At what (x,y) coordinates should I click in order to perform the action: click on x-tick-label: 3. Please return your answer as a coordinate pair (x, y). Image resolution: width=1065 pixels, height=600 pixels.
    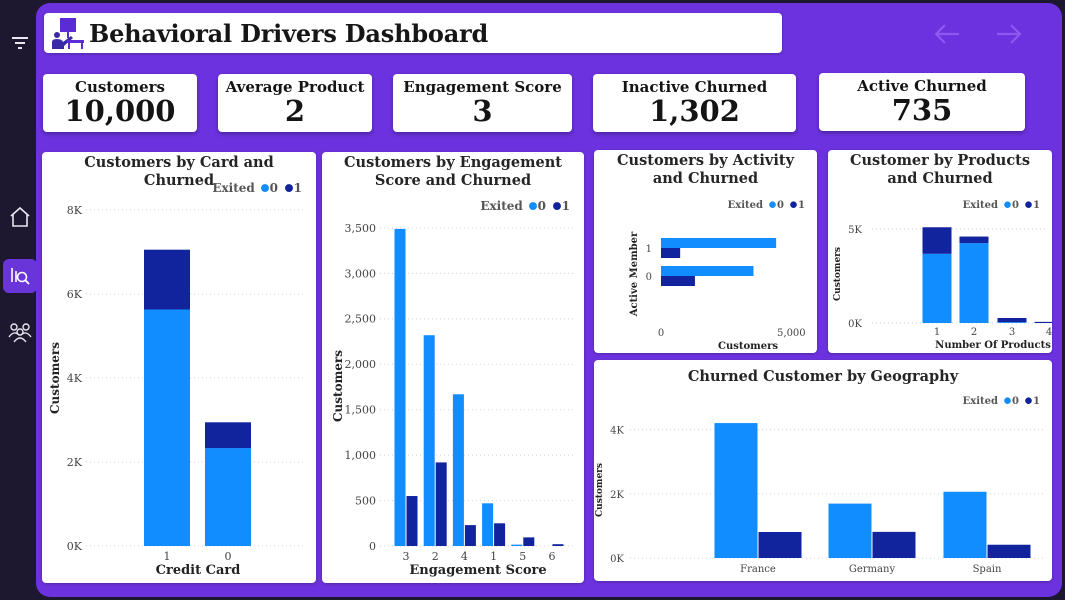
    Looking at the image, I should click on (406, 556).